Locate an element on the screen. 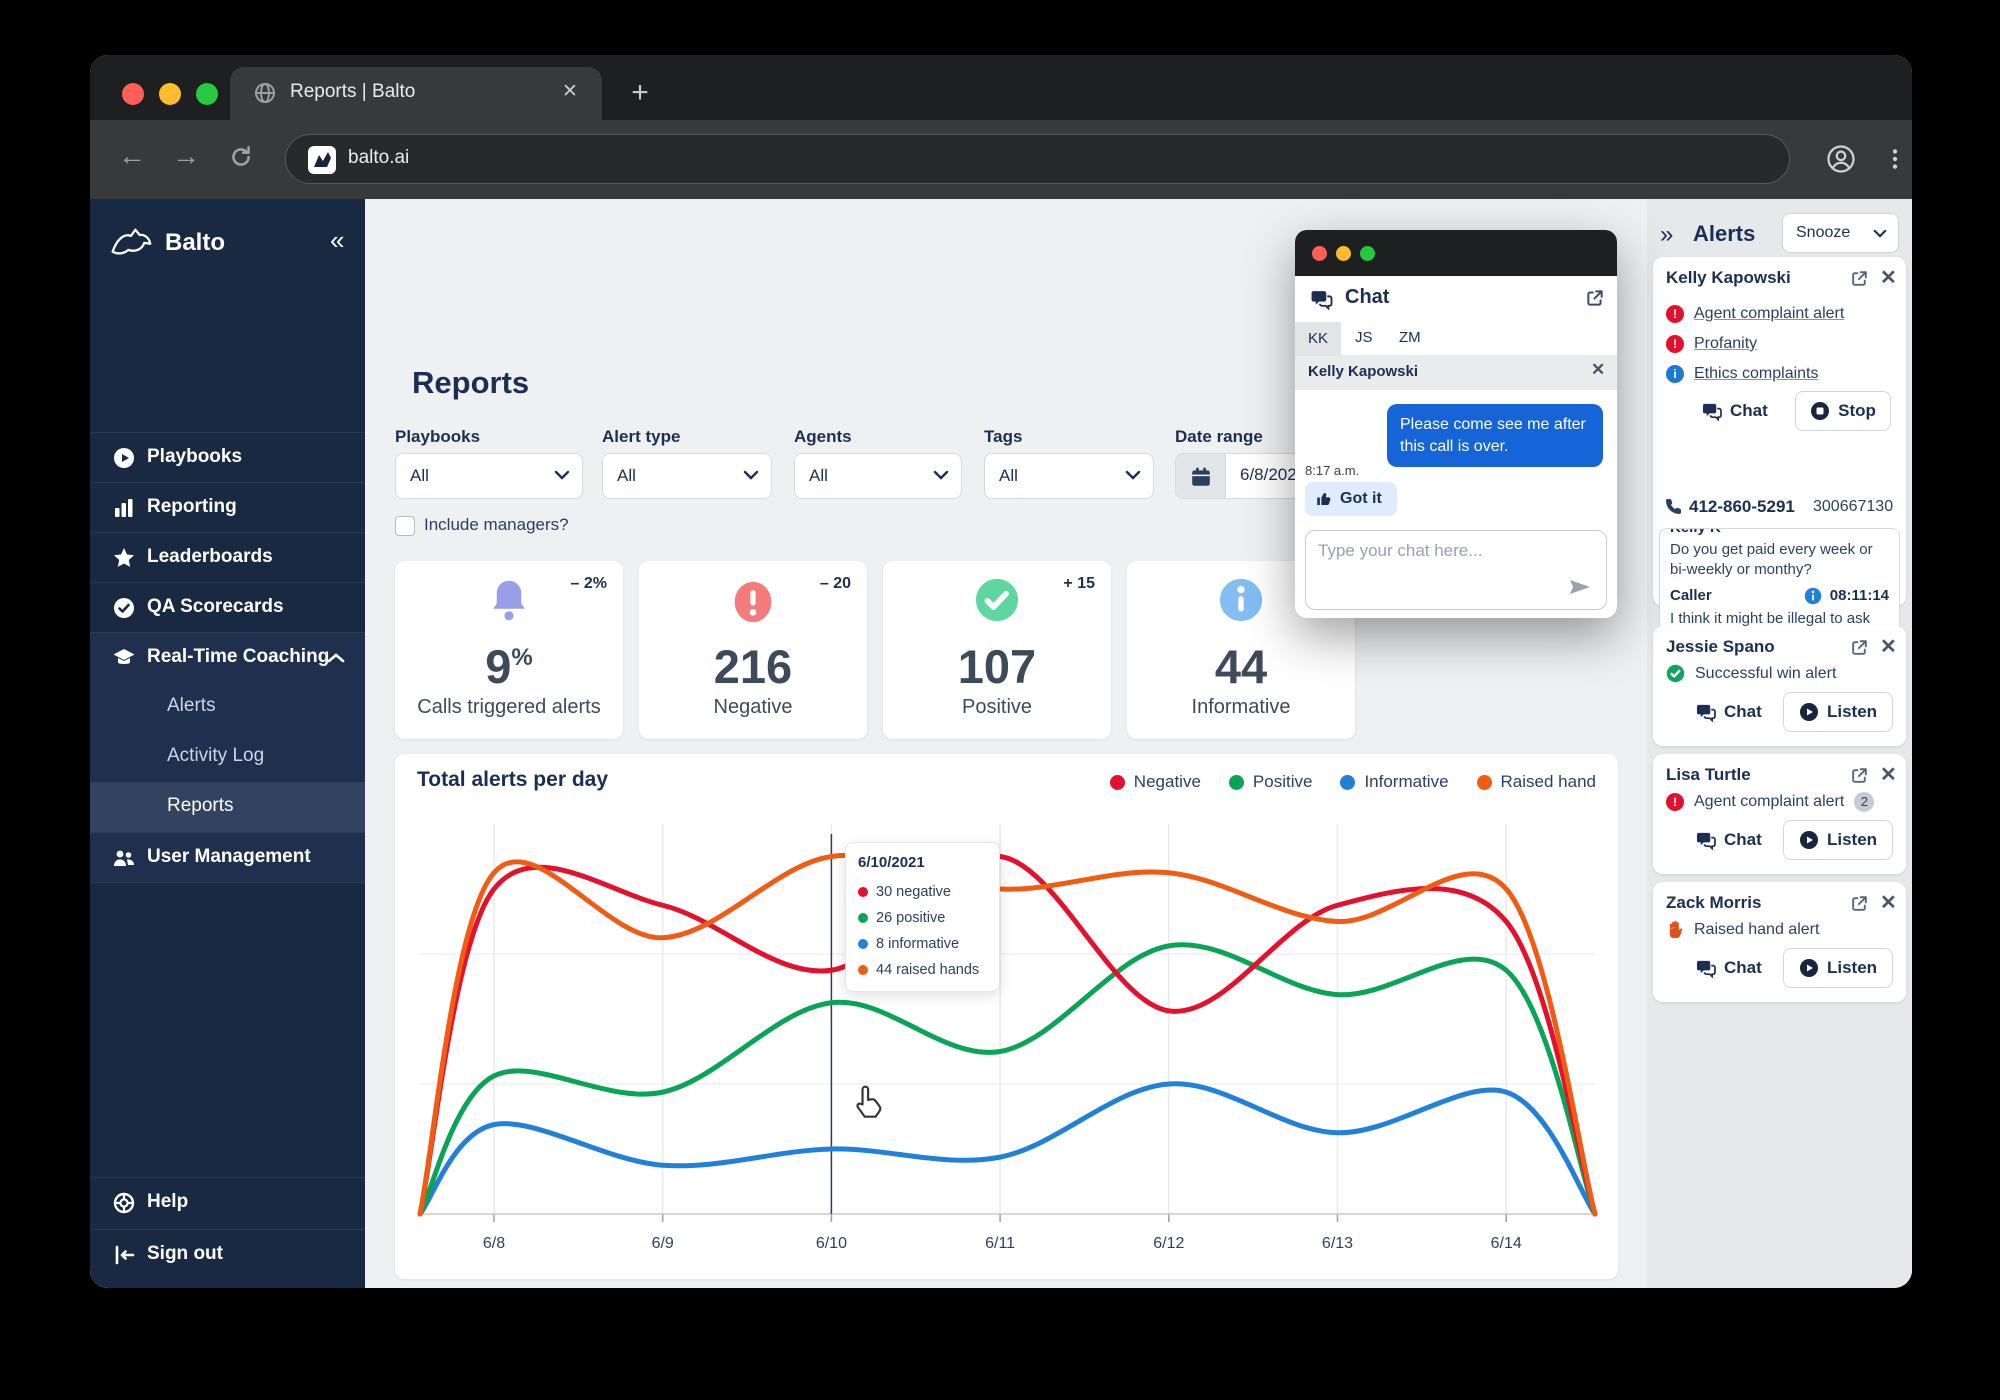 Image resolution: width=2000 pixels, height=1400 pixels. alert-link-profanity: ! Profanity is located at coordinates (1711, 344).